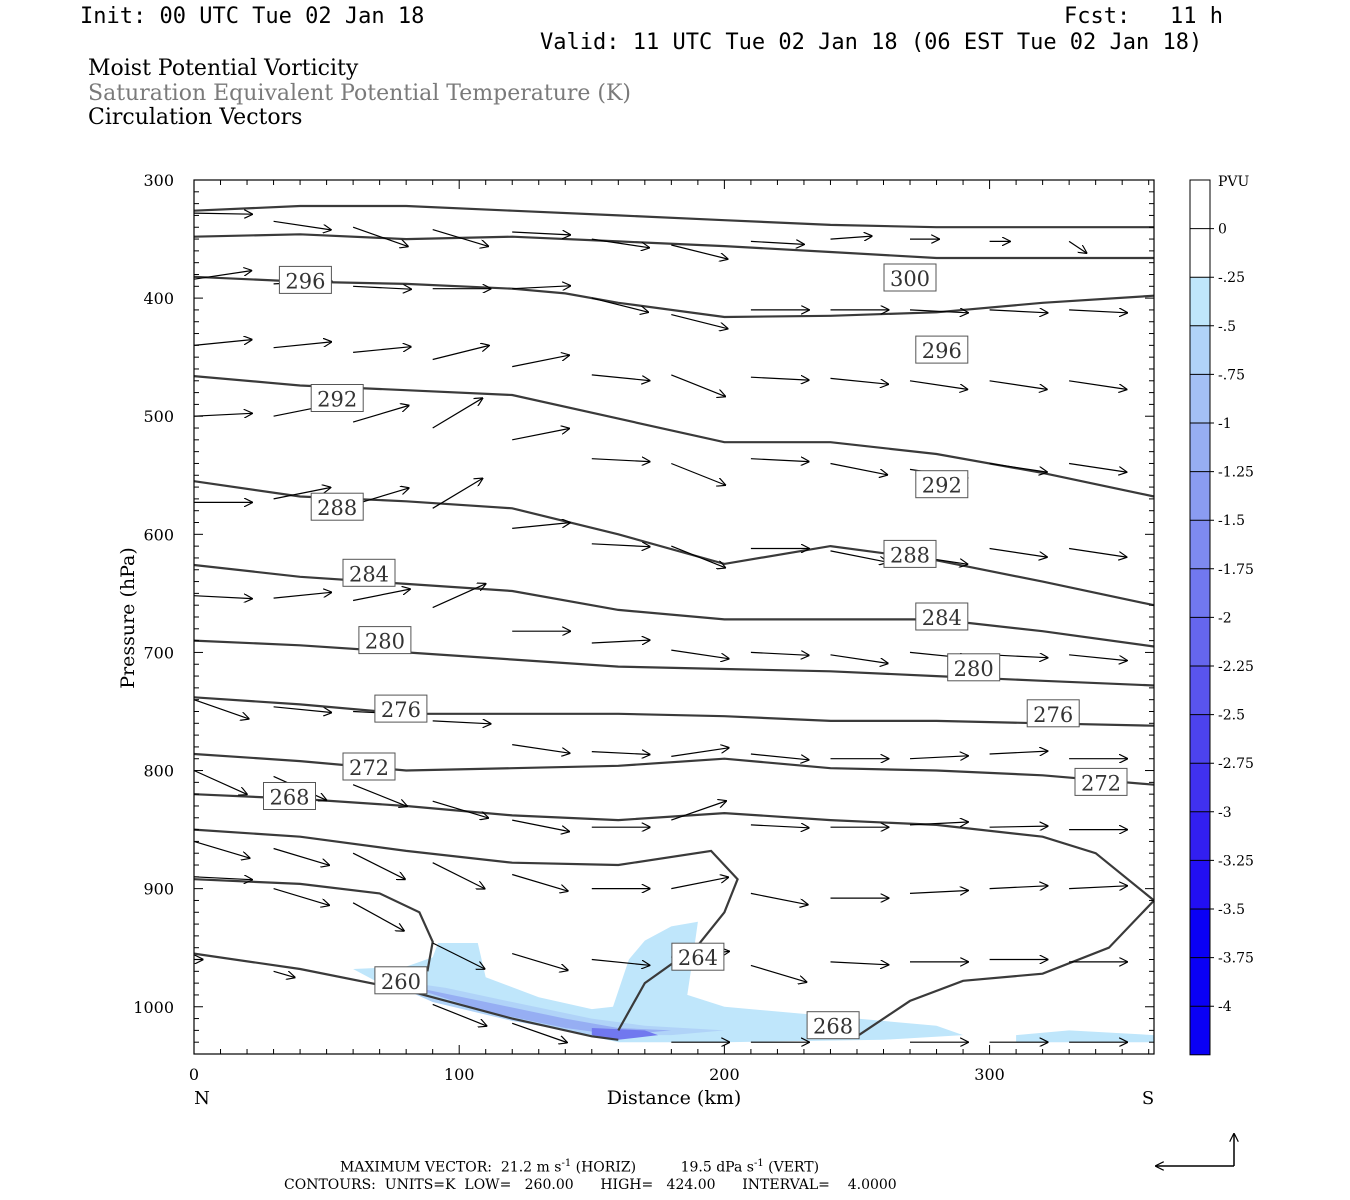 This screenshot has width=1350, height=1200. Describe the element at coordinates (385, 642) in the screenshot. I see `contour-label-text: 280` at that location.